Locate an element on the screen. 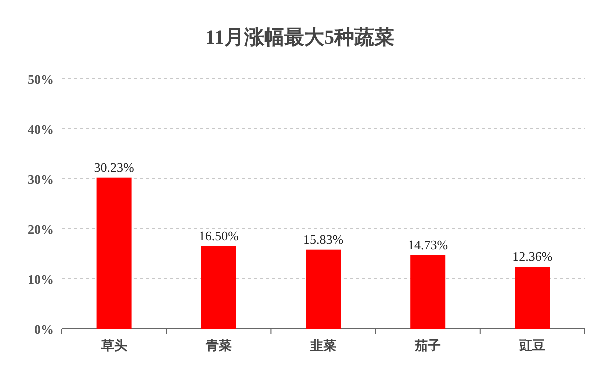 The image size is (600, 369). y-tick-label: 50% is located at coordinates (41, 79).